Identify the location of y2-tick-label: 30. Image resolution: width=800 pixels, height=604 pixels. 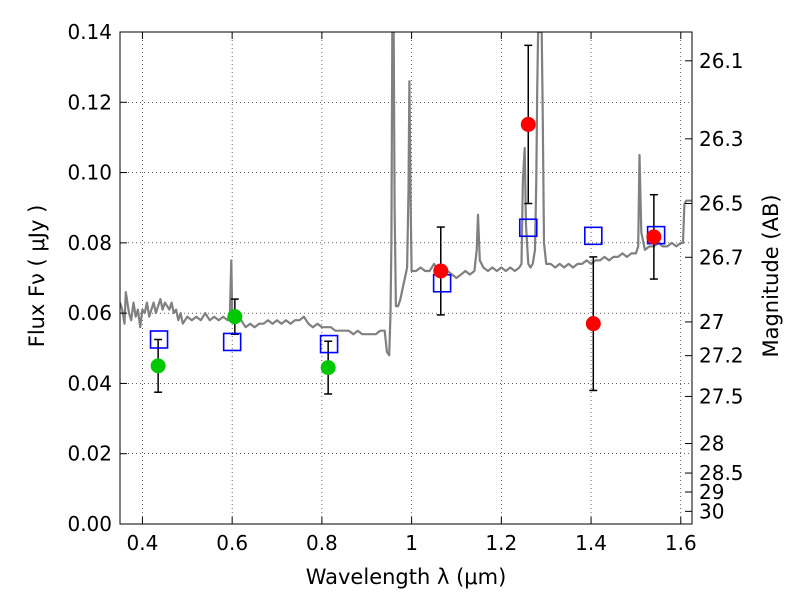
(711, 511).